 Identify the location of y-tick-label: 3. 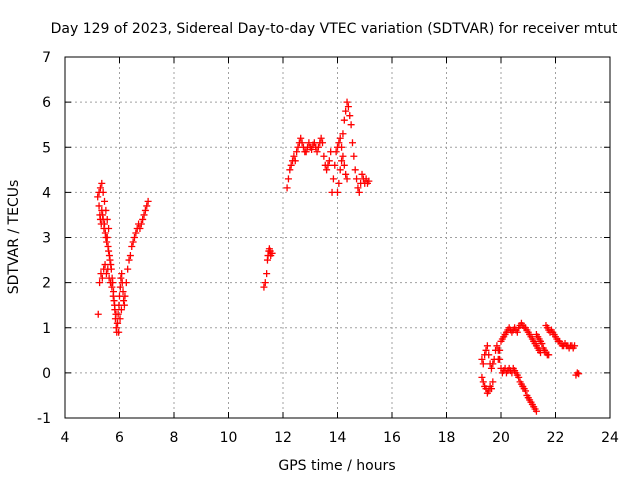
(46, 239).